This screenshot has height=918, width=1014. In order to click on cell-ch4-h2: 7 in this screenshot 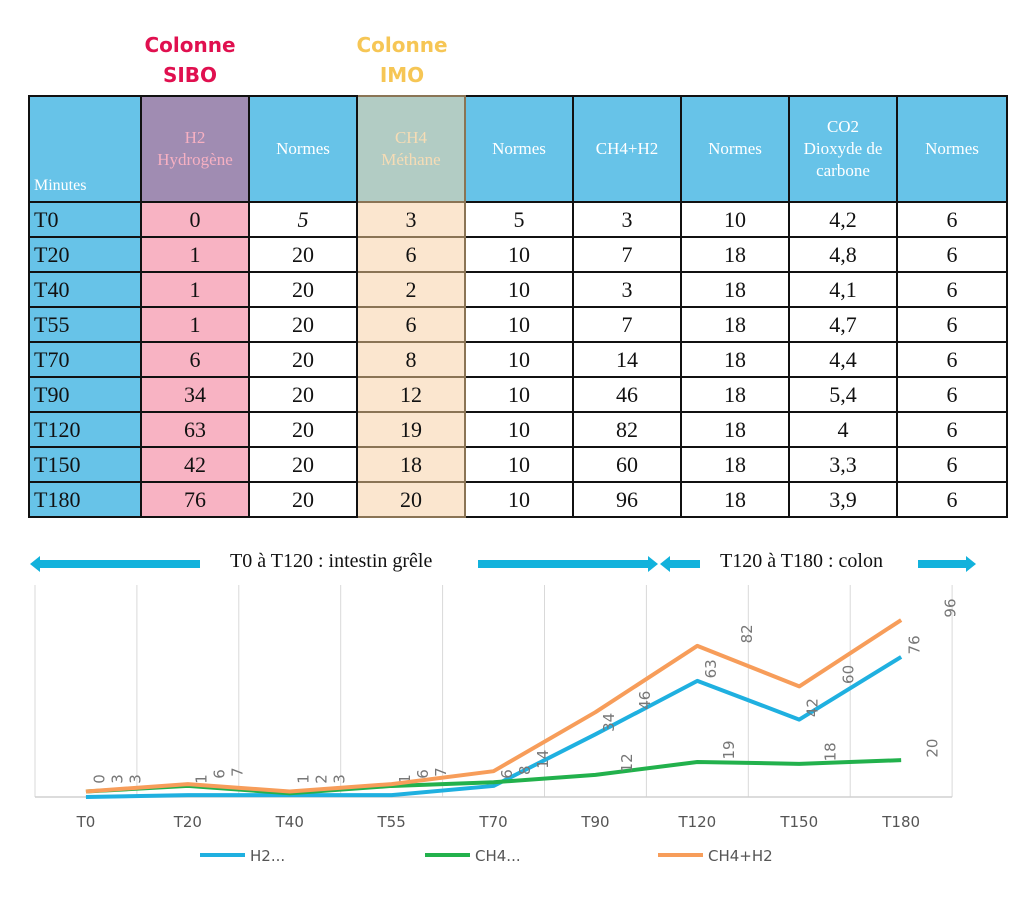, I will do `click(627, 254)`.